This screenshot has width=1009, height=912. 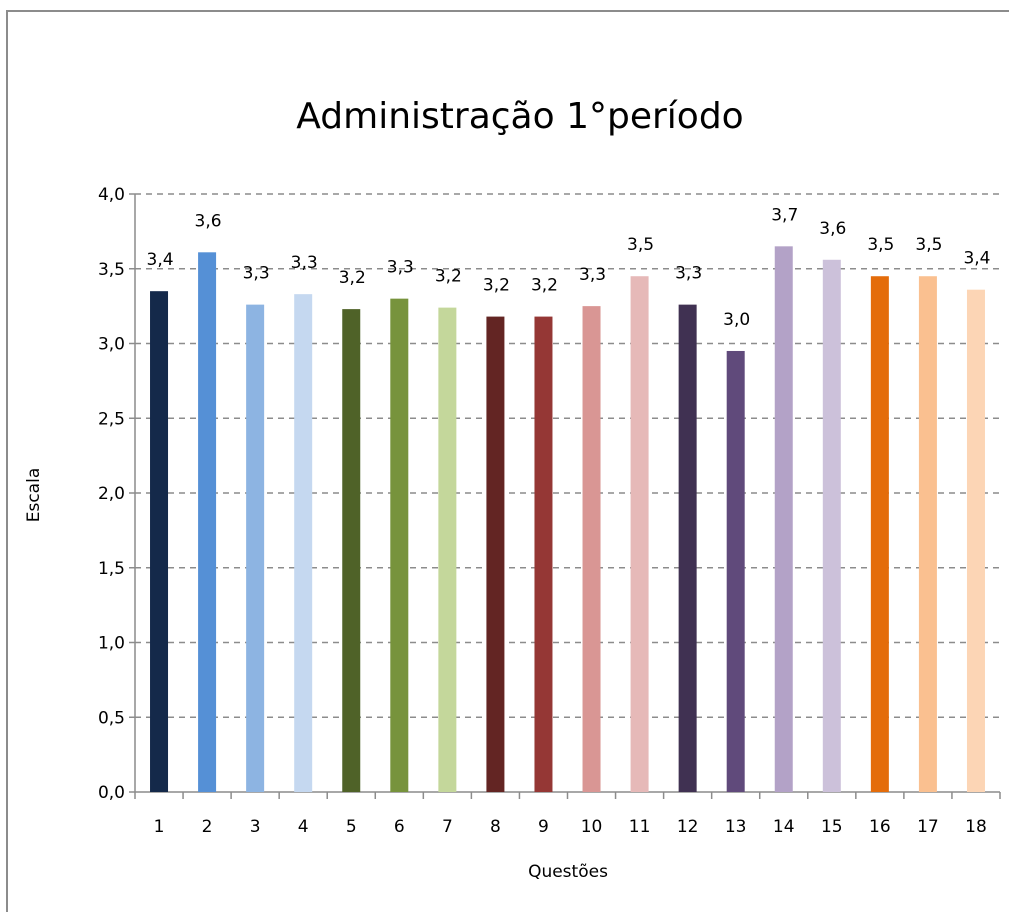 I want to click on x-tick-label: 18, so click(x=976, y=827).